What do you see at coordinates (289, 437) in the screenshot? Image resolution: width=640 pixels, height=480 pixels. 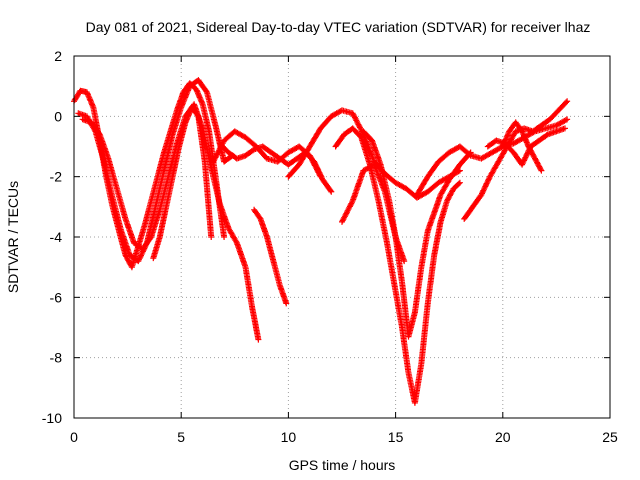 I see `x-tick-label: 10` at bounding box center [289, 437].